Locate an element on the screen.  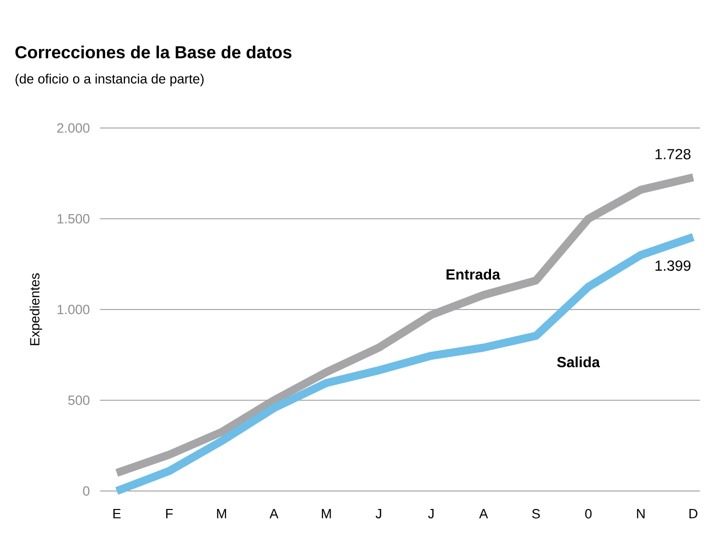
y-tick-label: 2.000 is located at coordinates (73, 128).